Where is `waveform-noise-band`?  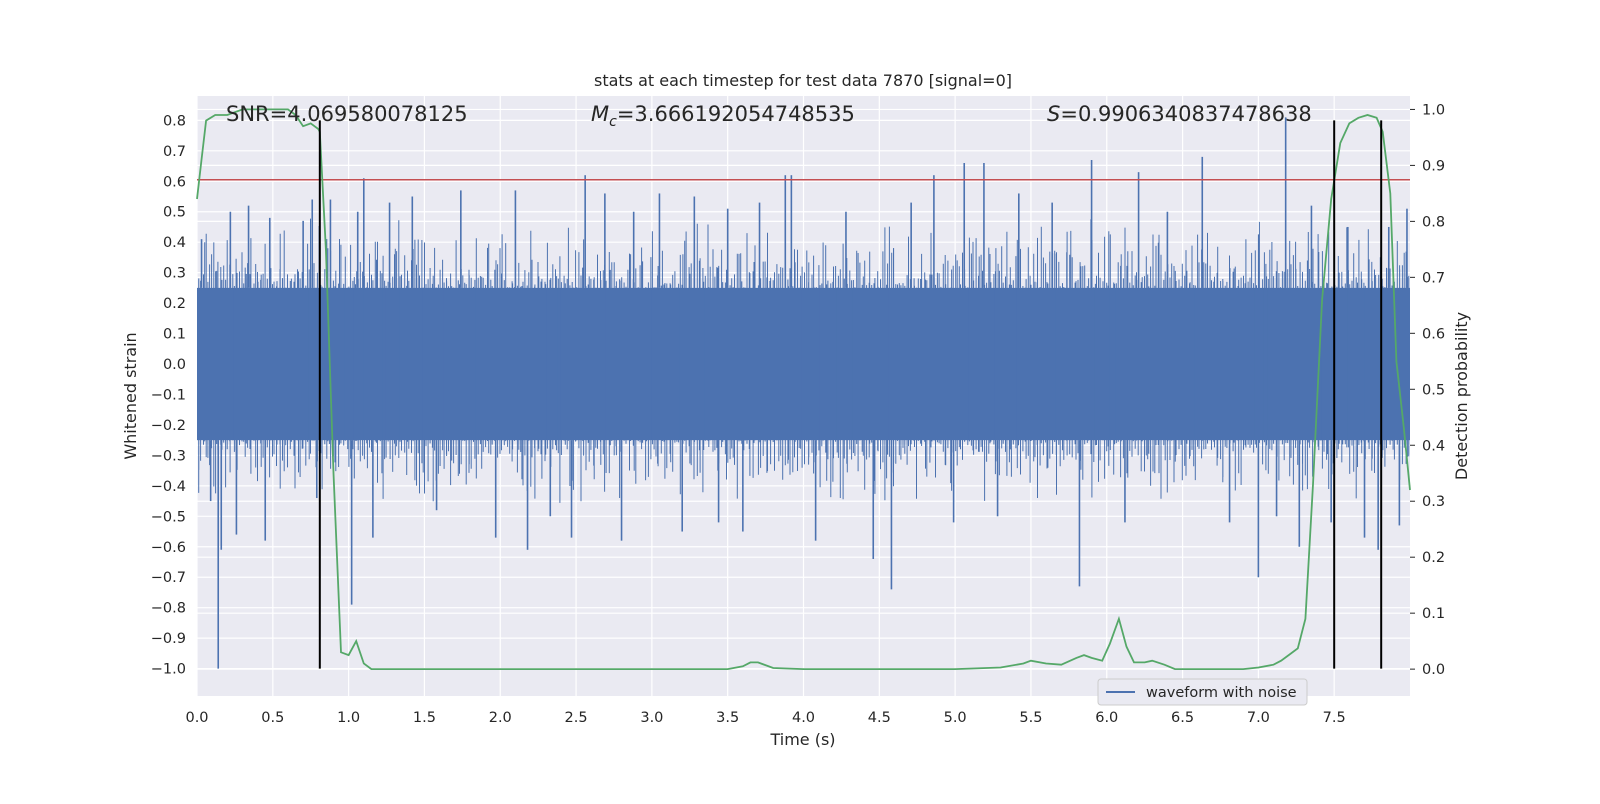 waveform-noise-band is located at coordinates (803, 364).